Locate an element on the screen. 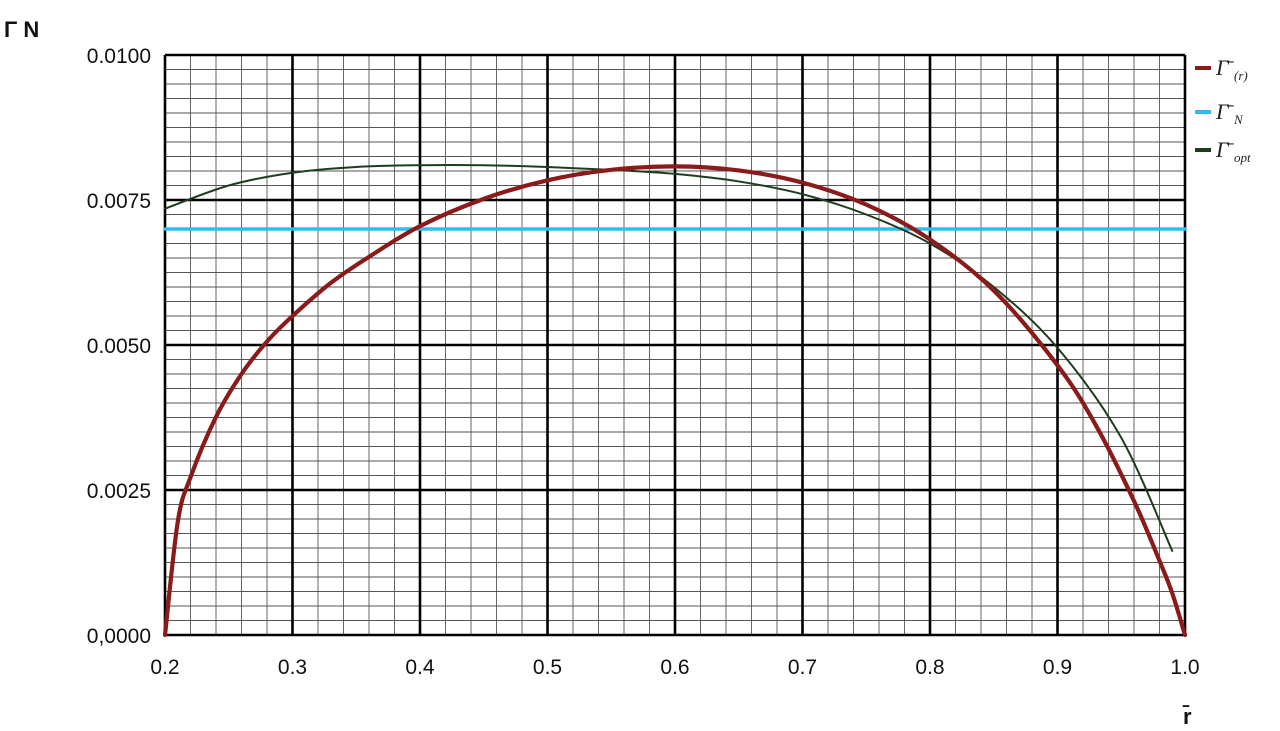 This screenshot has width=1280, height=731. legend-item-gamma-n: Γ̄ N is located at coordinates (1219, 113).